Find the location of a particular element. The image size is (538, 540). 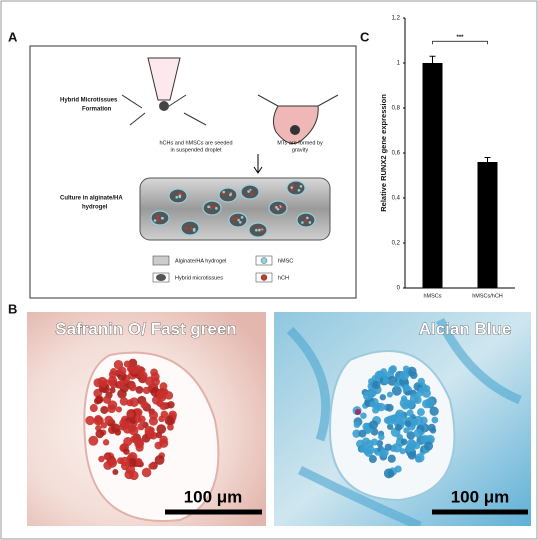

legend-text: Hybrid microtissues is located at coordinates (199, 278).